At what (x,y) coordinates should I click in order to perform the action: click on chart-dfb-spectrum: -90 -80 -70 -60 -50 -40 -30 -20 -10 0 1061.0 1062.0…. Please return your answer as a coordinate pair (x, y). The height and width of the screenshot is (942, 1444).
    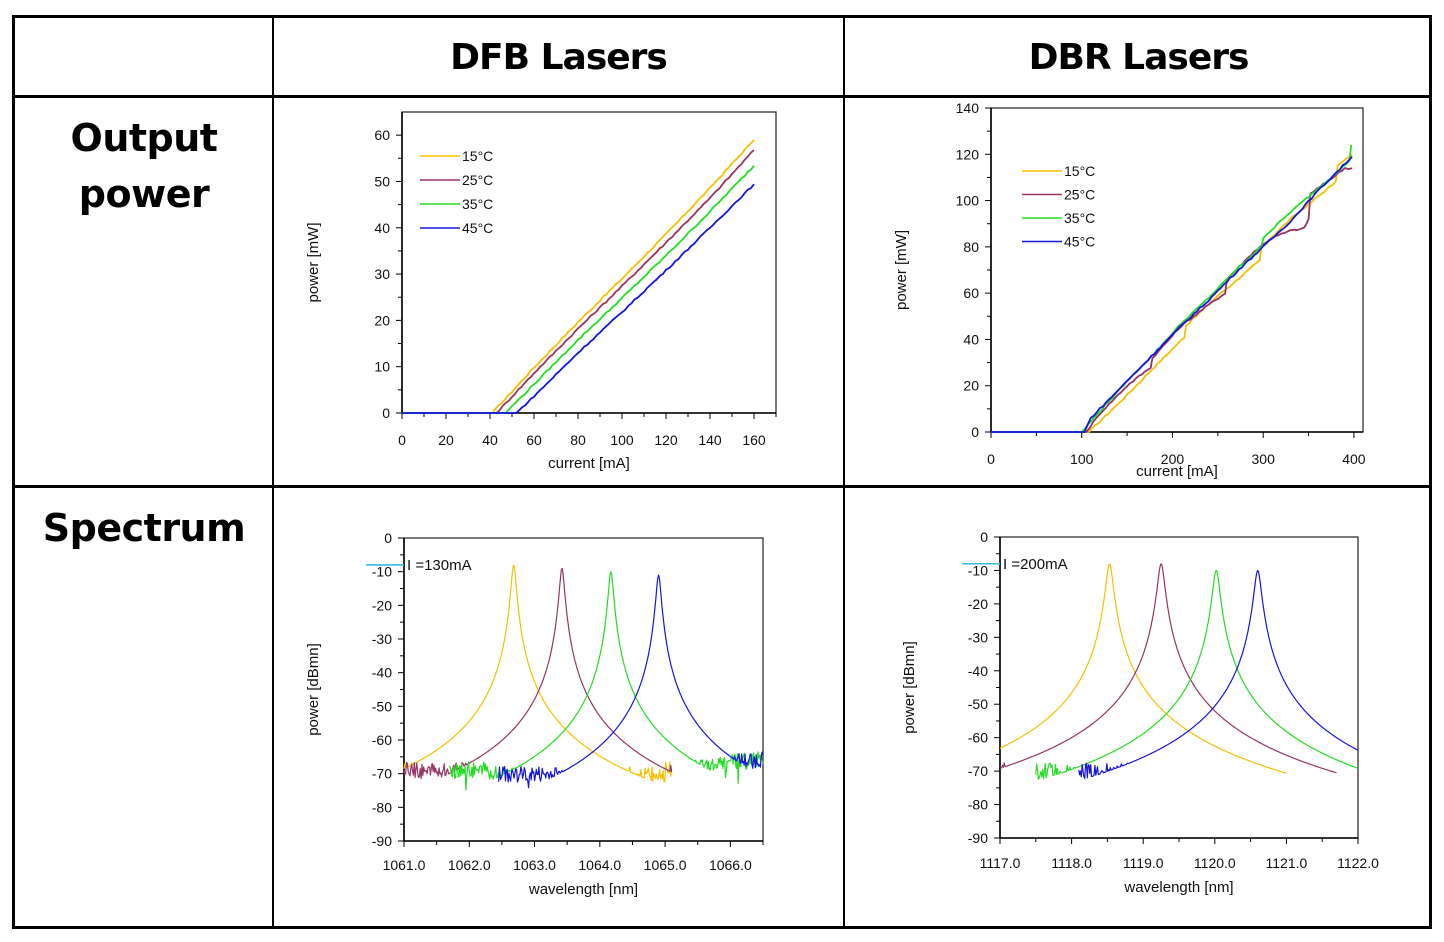
    Looking at the image, I should click on (534, 714).